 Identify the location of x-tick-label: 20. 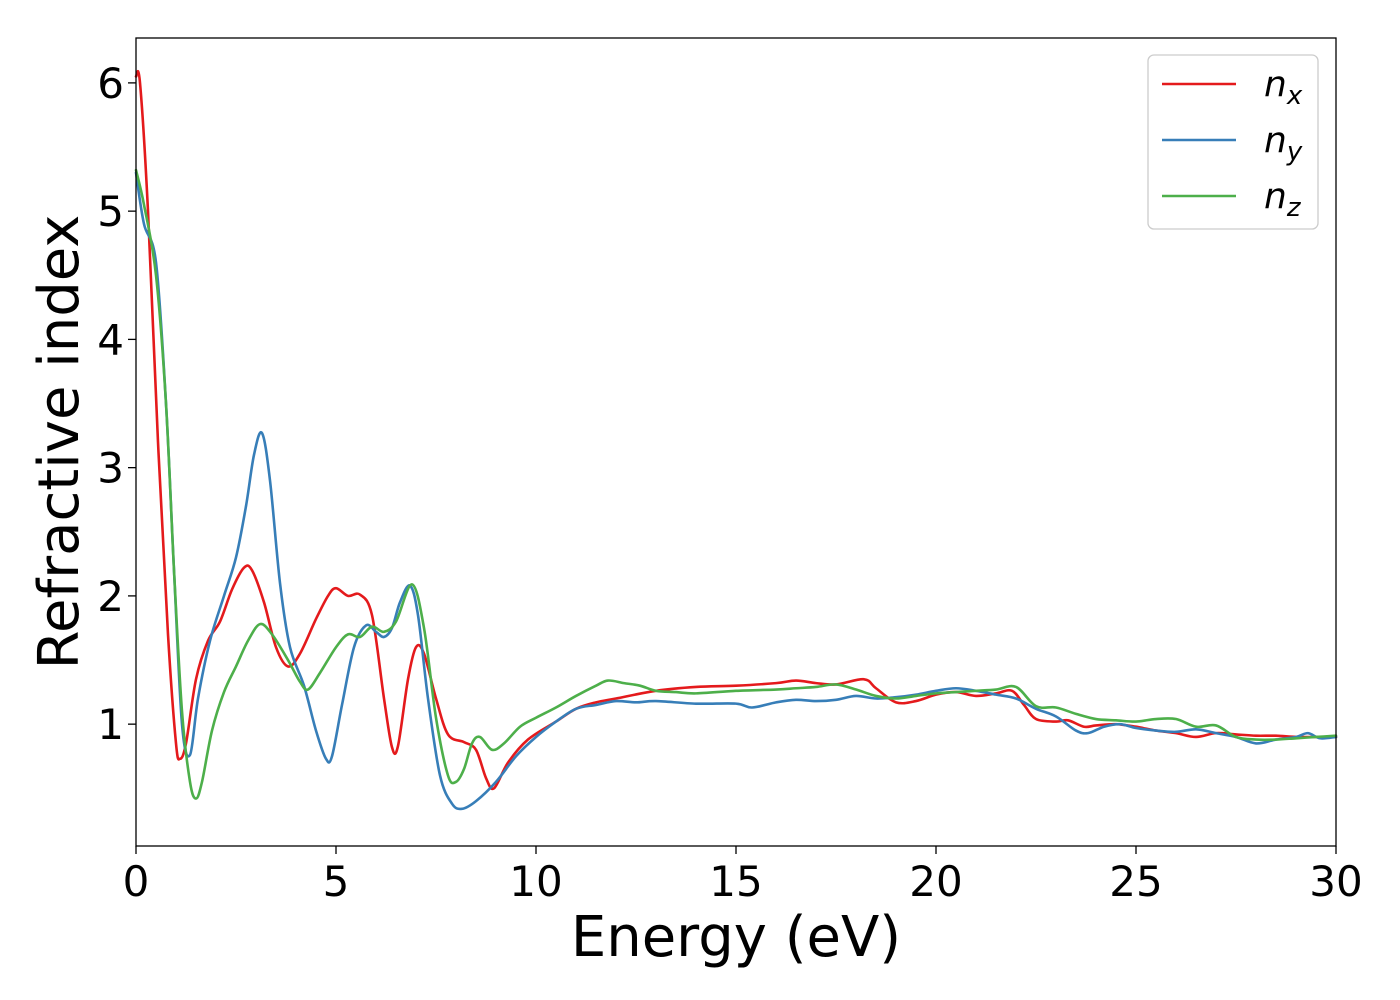
(935, 881).